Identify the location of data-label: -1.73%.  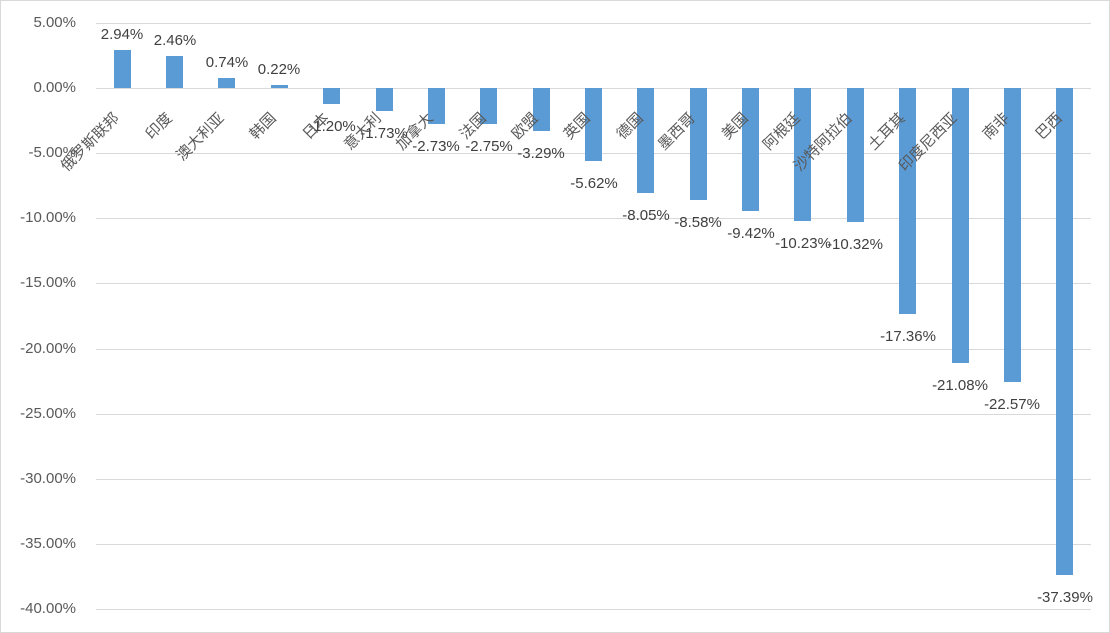
(384, 133).